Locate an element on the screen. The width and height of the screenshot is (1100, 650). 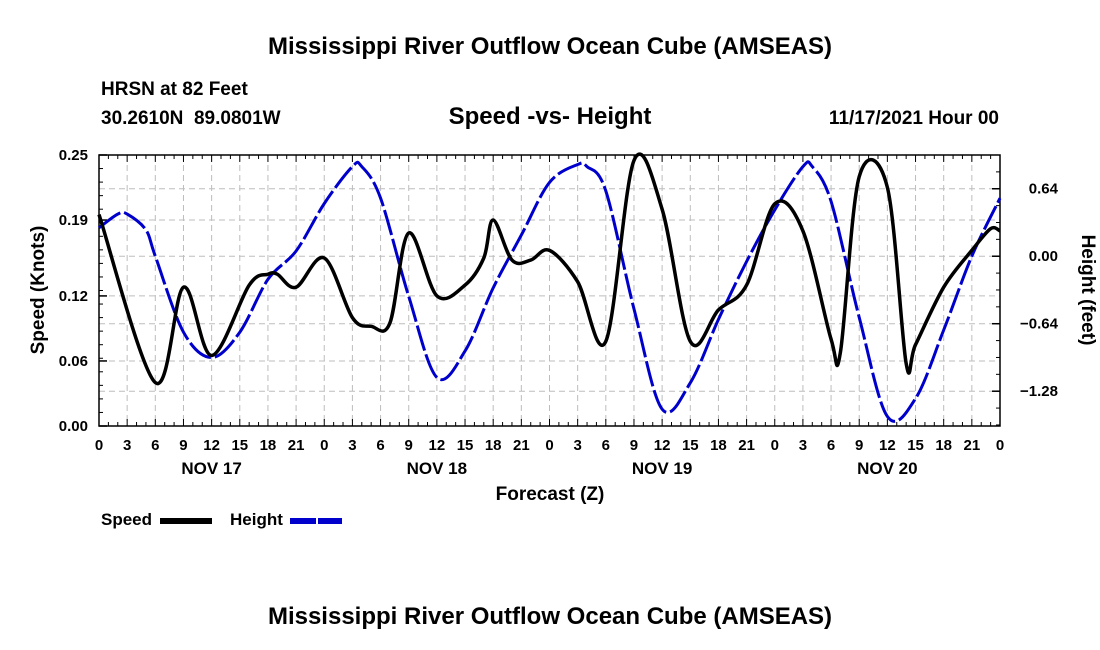
chart-subtitle: Speed -vs- Height is located at coordinates (550, 116).